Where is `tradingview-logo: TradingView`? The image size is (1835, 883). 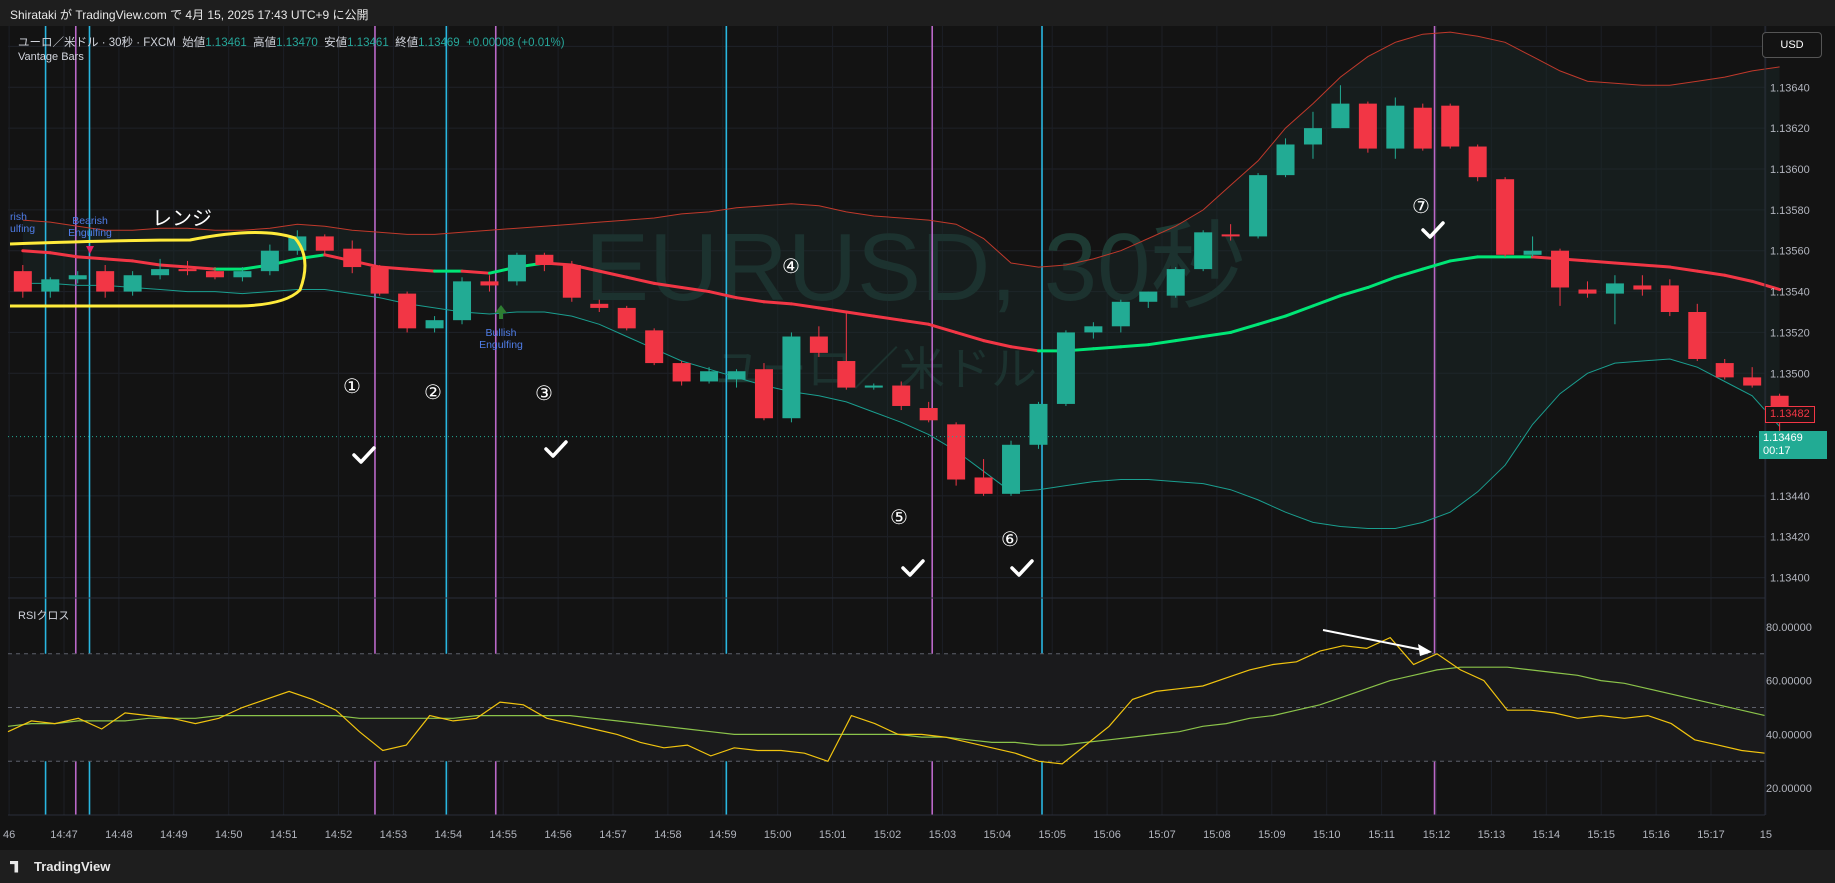
tradingview-logo: TradingView is located at coordinates (60, 866).